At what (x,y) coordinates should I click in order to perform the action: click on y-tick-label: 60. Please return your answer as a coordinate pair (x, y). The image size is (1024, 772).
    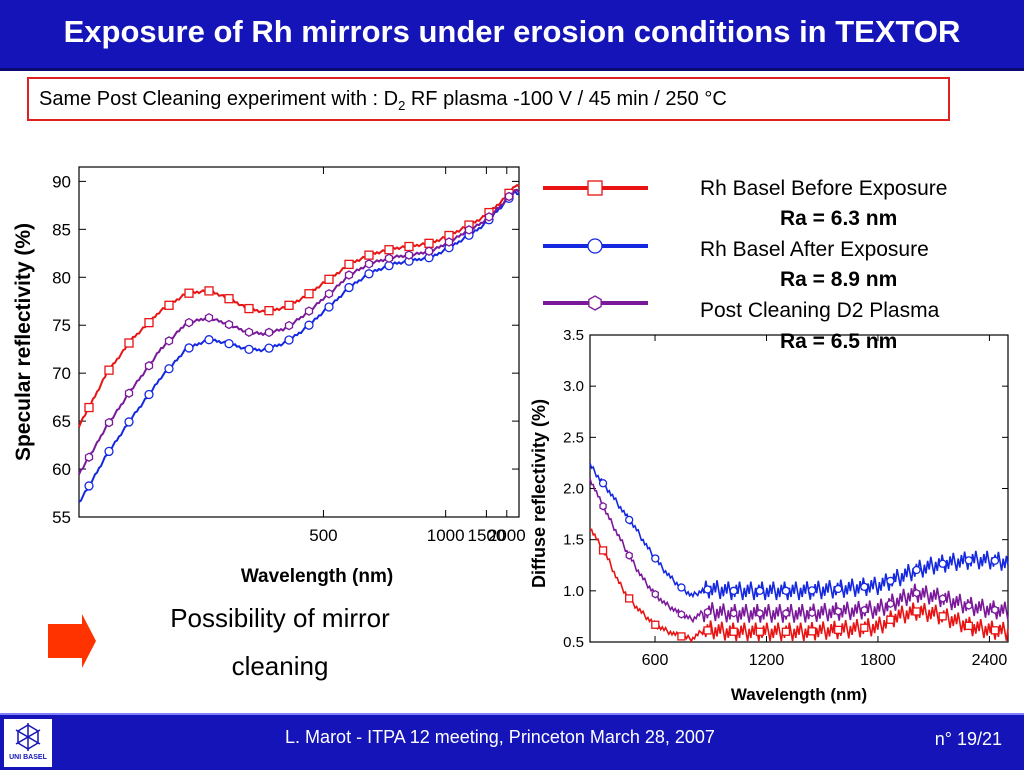
    Looking at the image, I should click on (61, 469).